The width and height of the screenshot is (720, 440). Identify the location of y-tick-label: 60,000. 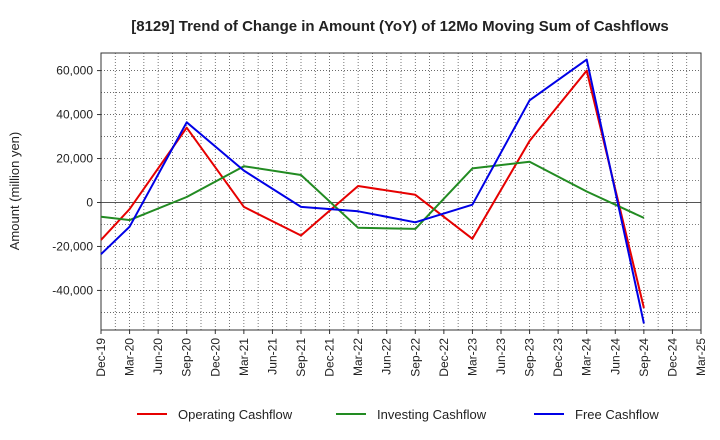
(74, 71).